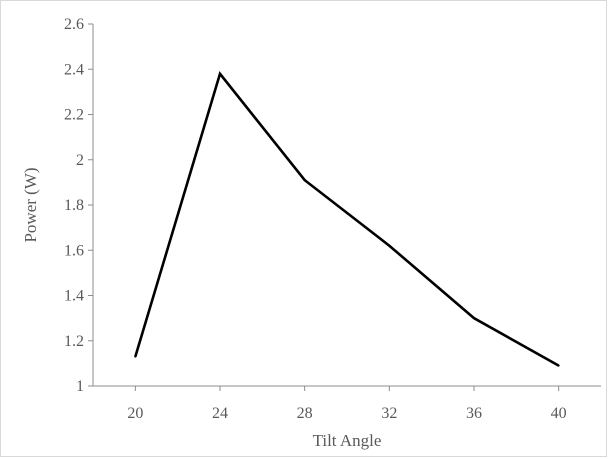 The image size is (609, 459). Describe the element at coordinates (74, 69) in the screenshot. I see `y-tick-label: 2.4` at that location.